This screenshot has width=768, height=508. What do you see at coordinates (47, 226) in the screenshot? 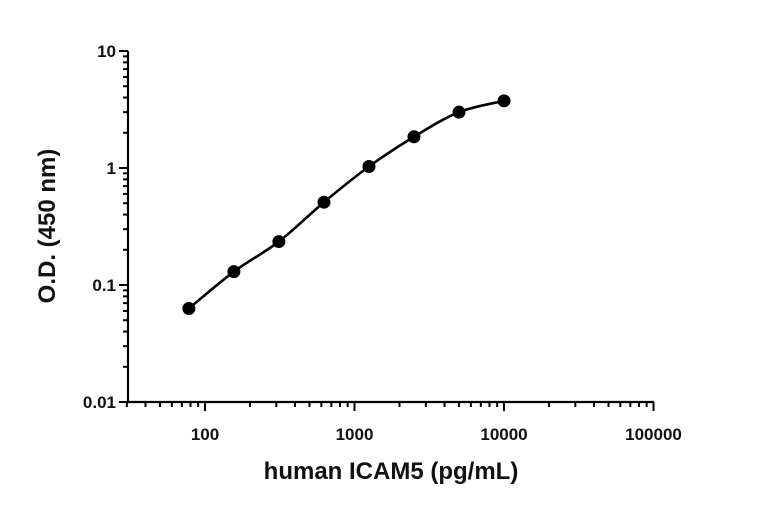
I see `y-axis-title: O.D. (450 nm)` at bounding box center [47, 226].